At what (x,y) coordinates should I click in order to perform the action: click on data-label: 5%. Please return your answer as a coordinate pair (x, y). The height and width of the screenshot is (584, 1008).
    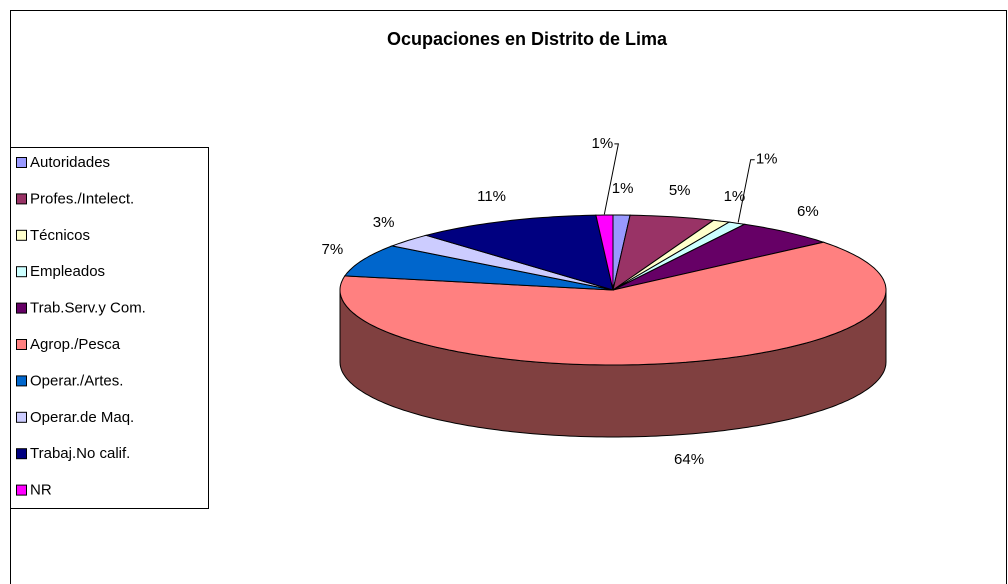
    Looking at the image, I should click on (680, 190).